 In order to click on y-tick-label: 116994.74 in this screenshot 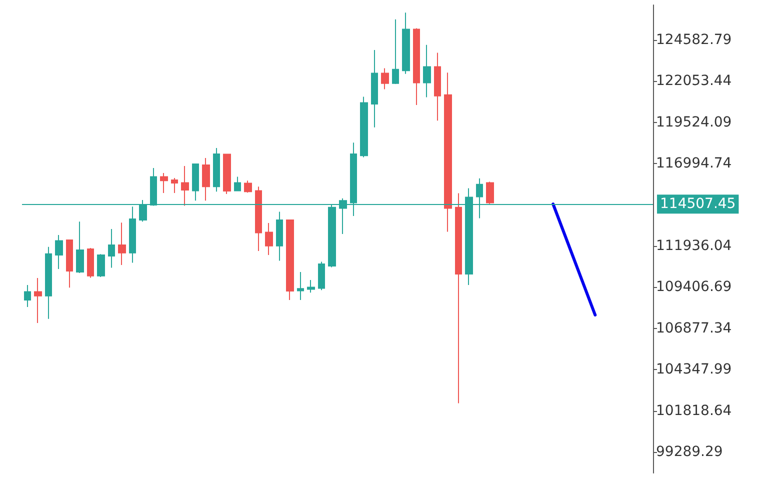, I will do `click(694, 164)`.